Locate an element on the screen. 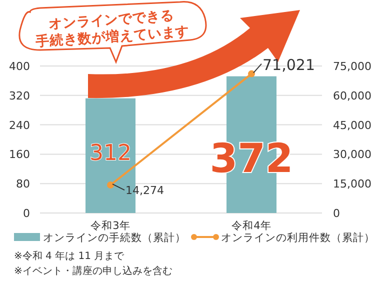  y2-tick-label: 0 is located at coordinates (336, 213).